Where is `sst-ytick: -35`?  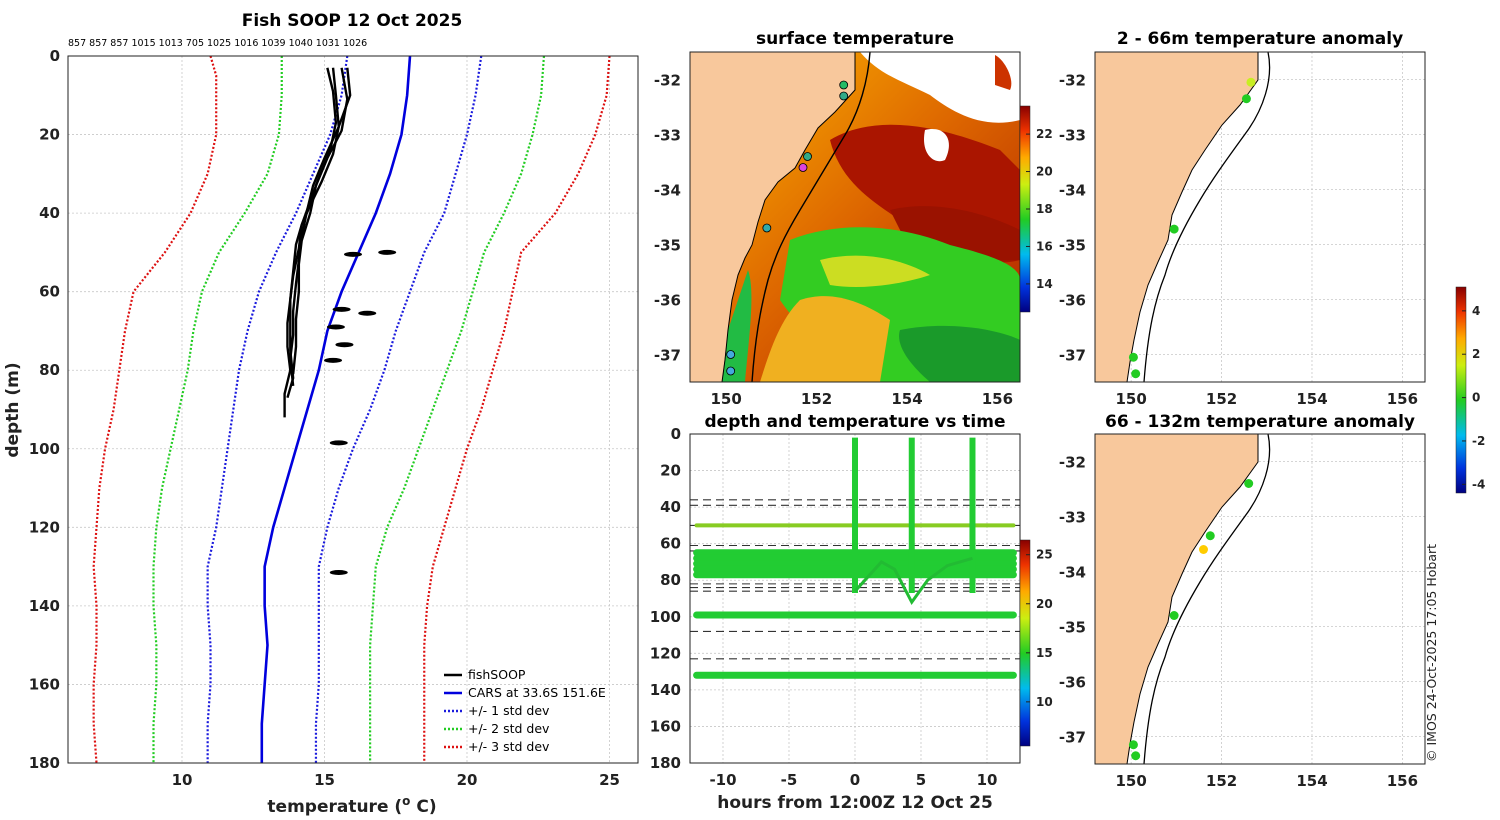
sst-ytick: -35 is located at coordinates (667, 246).